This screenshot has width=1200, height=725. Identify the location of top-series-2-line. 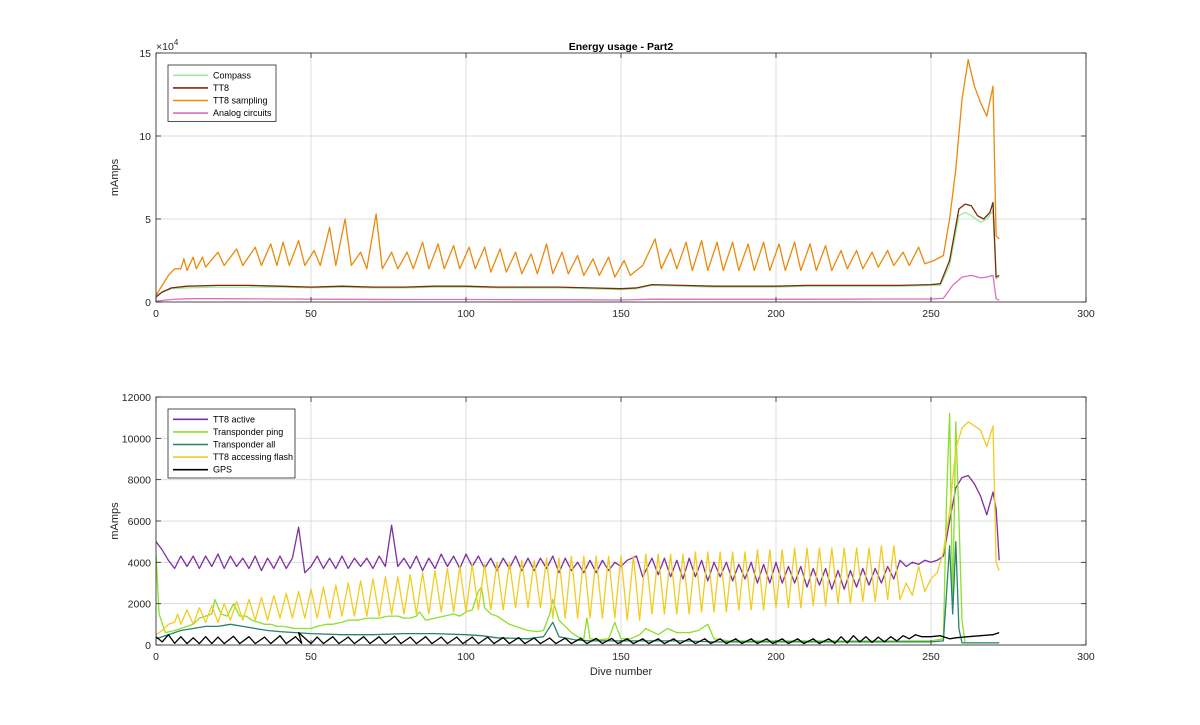
(578, 249).